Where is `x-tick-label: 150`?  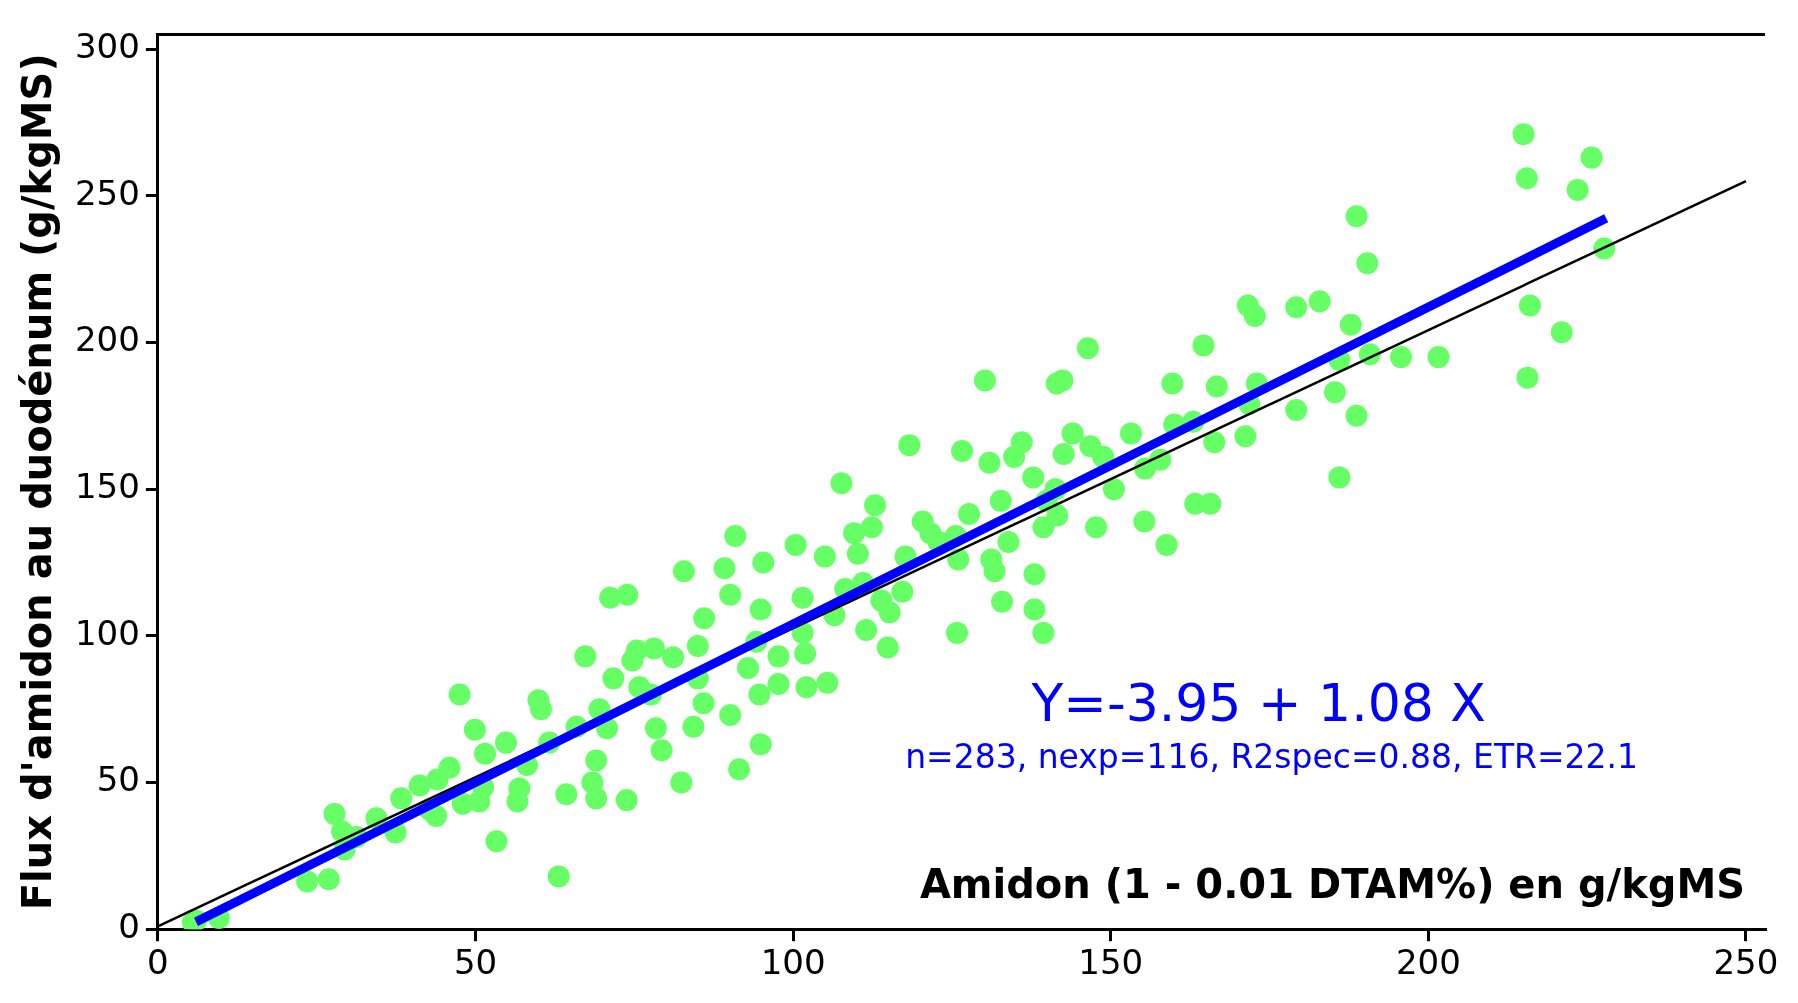 x-tick-label: 150 is located at coordinates (1111, 962).